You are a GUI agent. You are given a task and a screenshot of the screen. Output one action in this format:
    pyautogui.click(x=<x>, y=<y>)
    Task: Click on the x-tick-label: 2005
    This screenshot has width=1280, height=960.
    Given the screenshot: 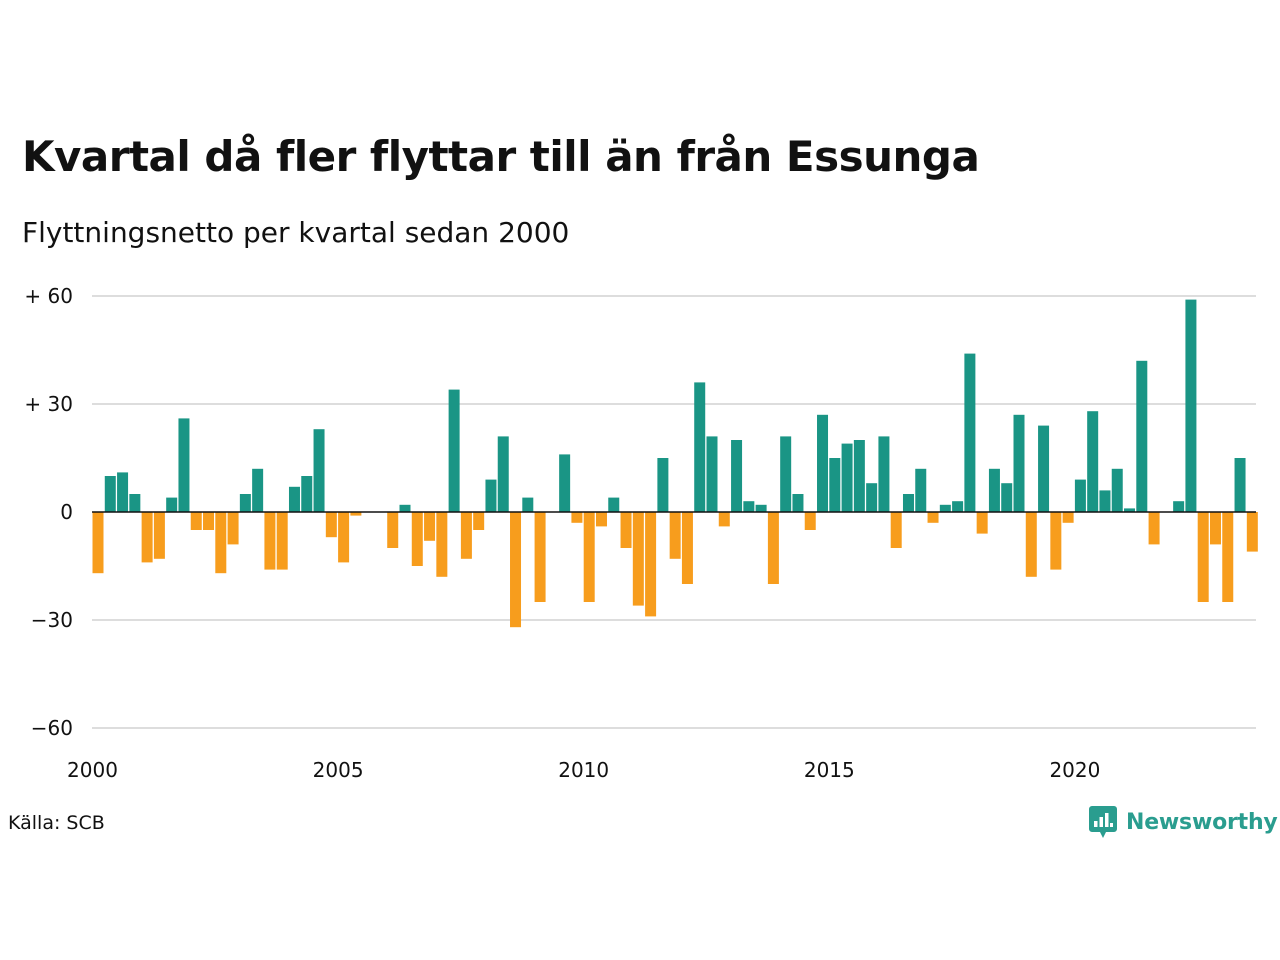 What is the action you would take?
    pyautogui.click(x=338, y=770)
    